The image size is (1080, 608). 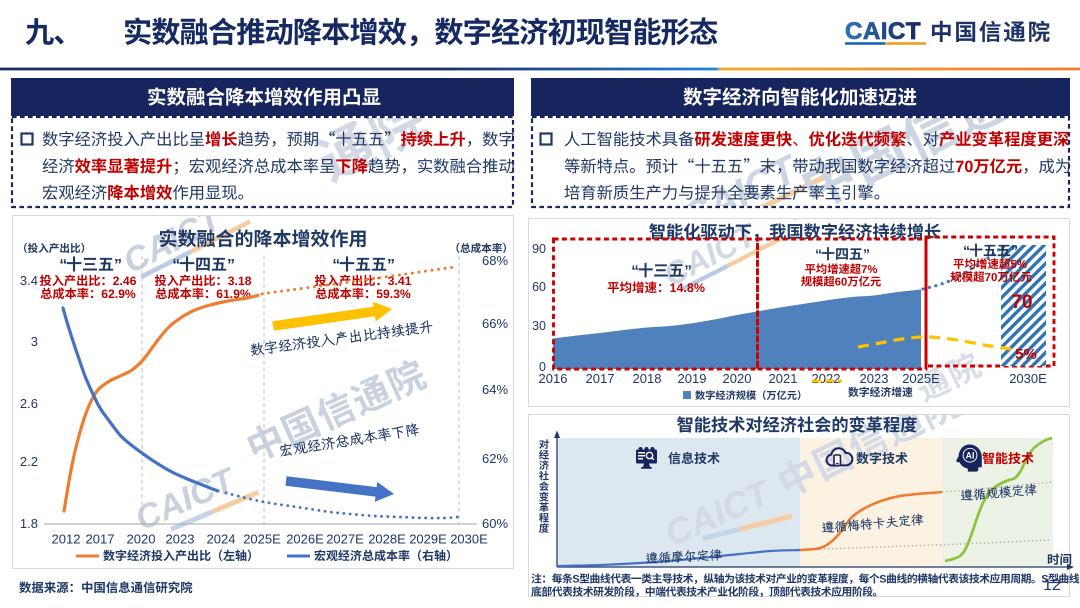 I want to click on svg-text: 64%, so click(x=495, y=389).